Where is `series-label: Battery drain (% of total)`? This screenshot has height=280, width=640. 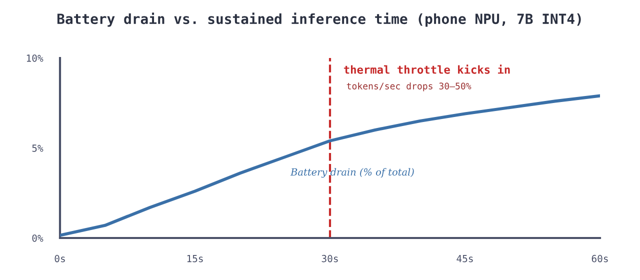 series-label: Battery drain (% of total) is located at coordinates (352, 173).